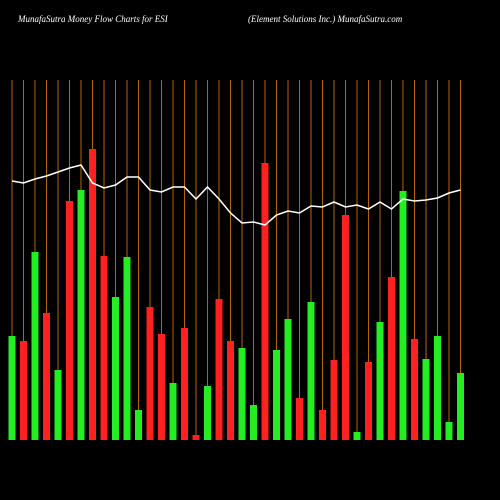  Describe the element at coordinates (325, 19) in the screenshot. I see `chart-subtitle: (Element Solutions Inc.) MunafaSutra.com` at that location.